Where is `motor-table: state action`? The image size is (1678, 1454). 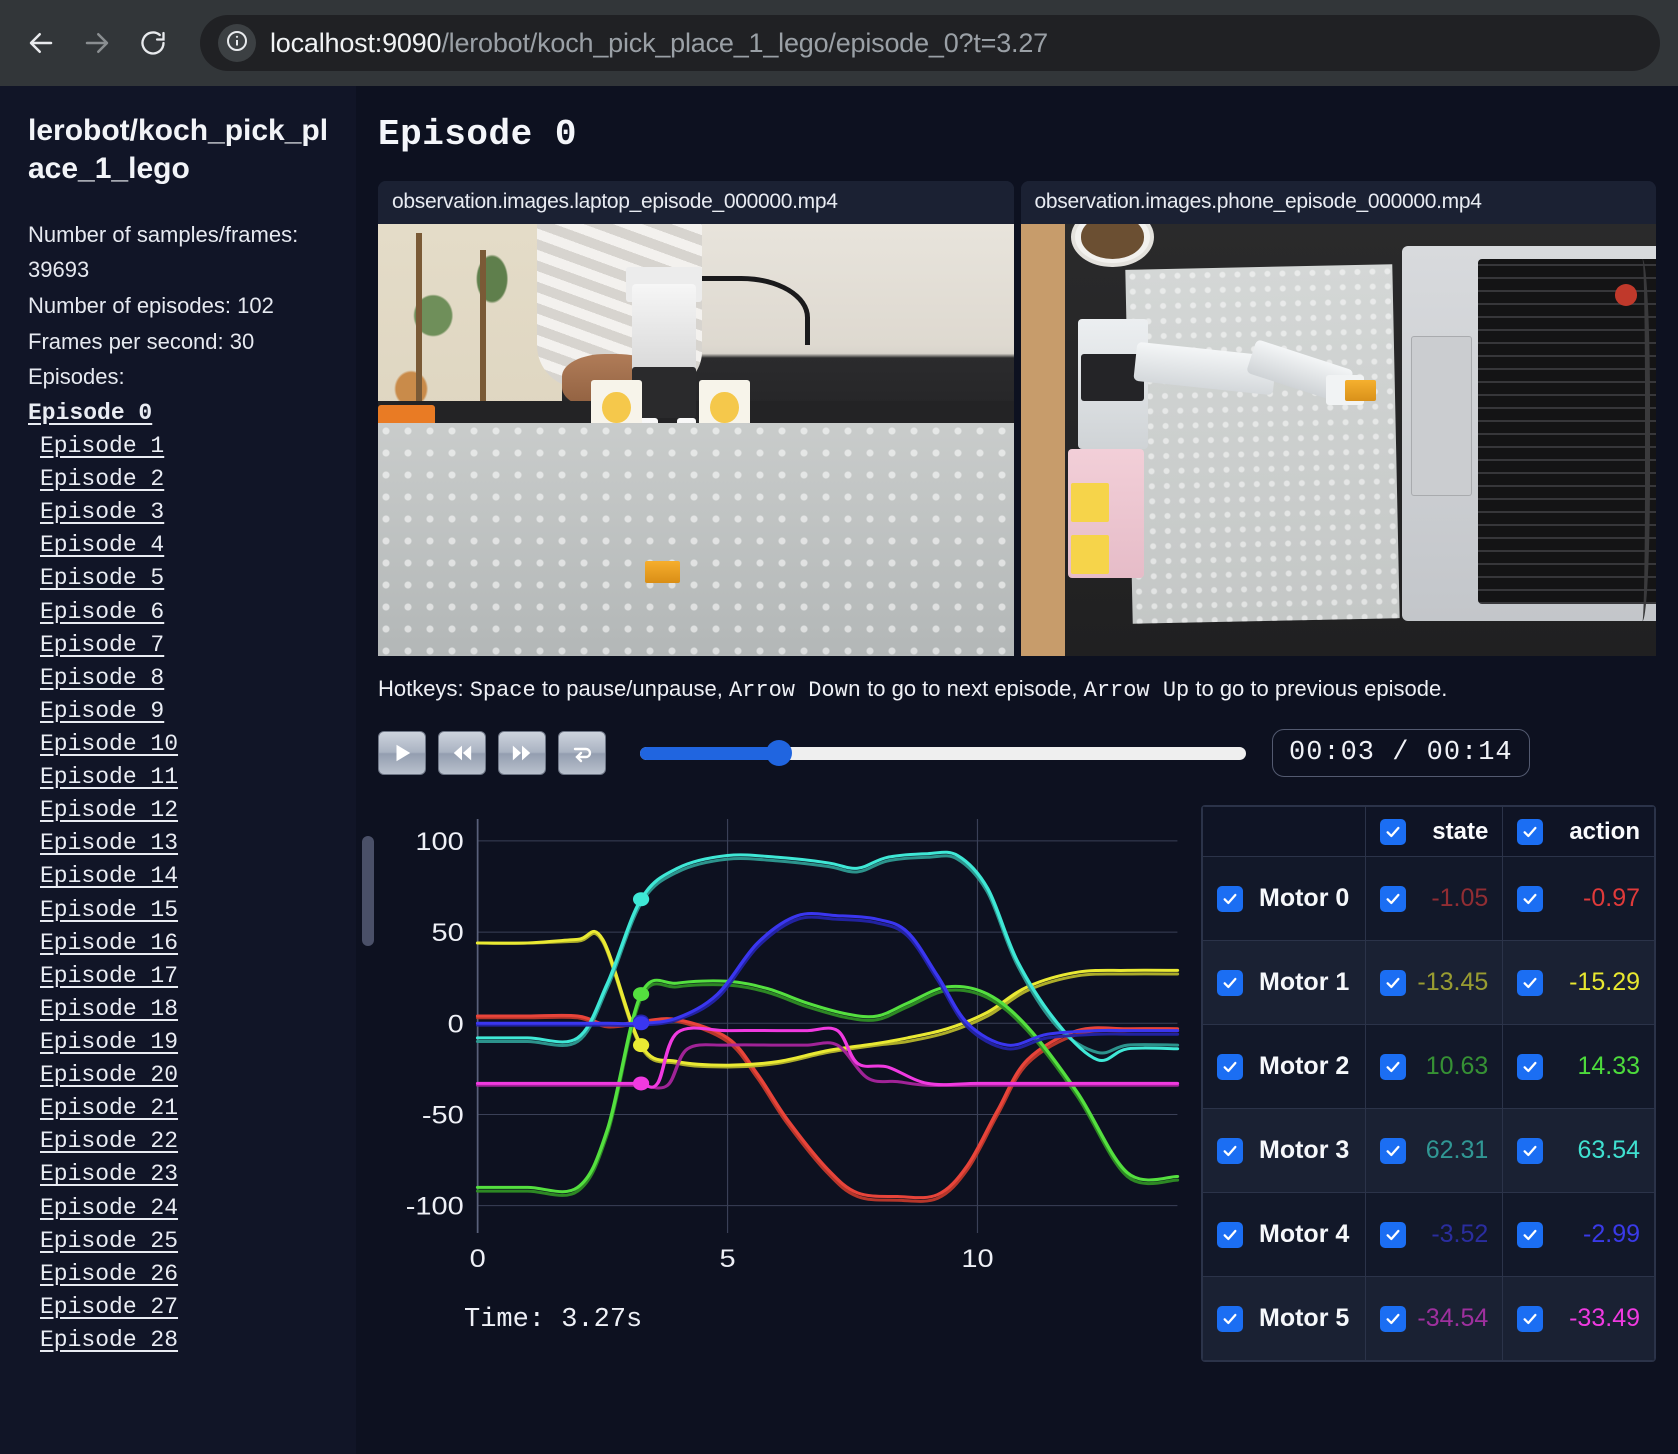
motor-table: state action is located at coordinates (1428, 1083).